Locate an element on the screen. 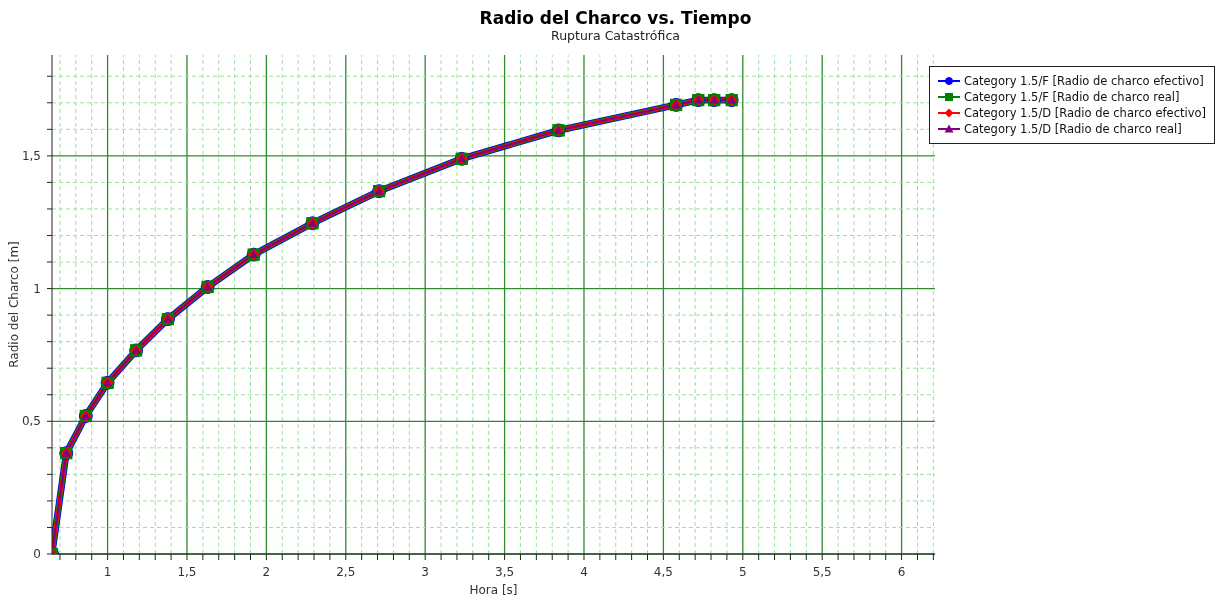 The width and height of the screenshot is (1231, 610). x-tick-label: 1 is located at coordinates (107, 572).